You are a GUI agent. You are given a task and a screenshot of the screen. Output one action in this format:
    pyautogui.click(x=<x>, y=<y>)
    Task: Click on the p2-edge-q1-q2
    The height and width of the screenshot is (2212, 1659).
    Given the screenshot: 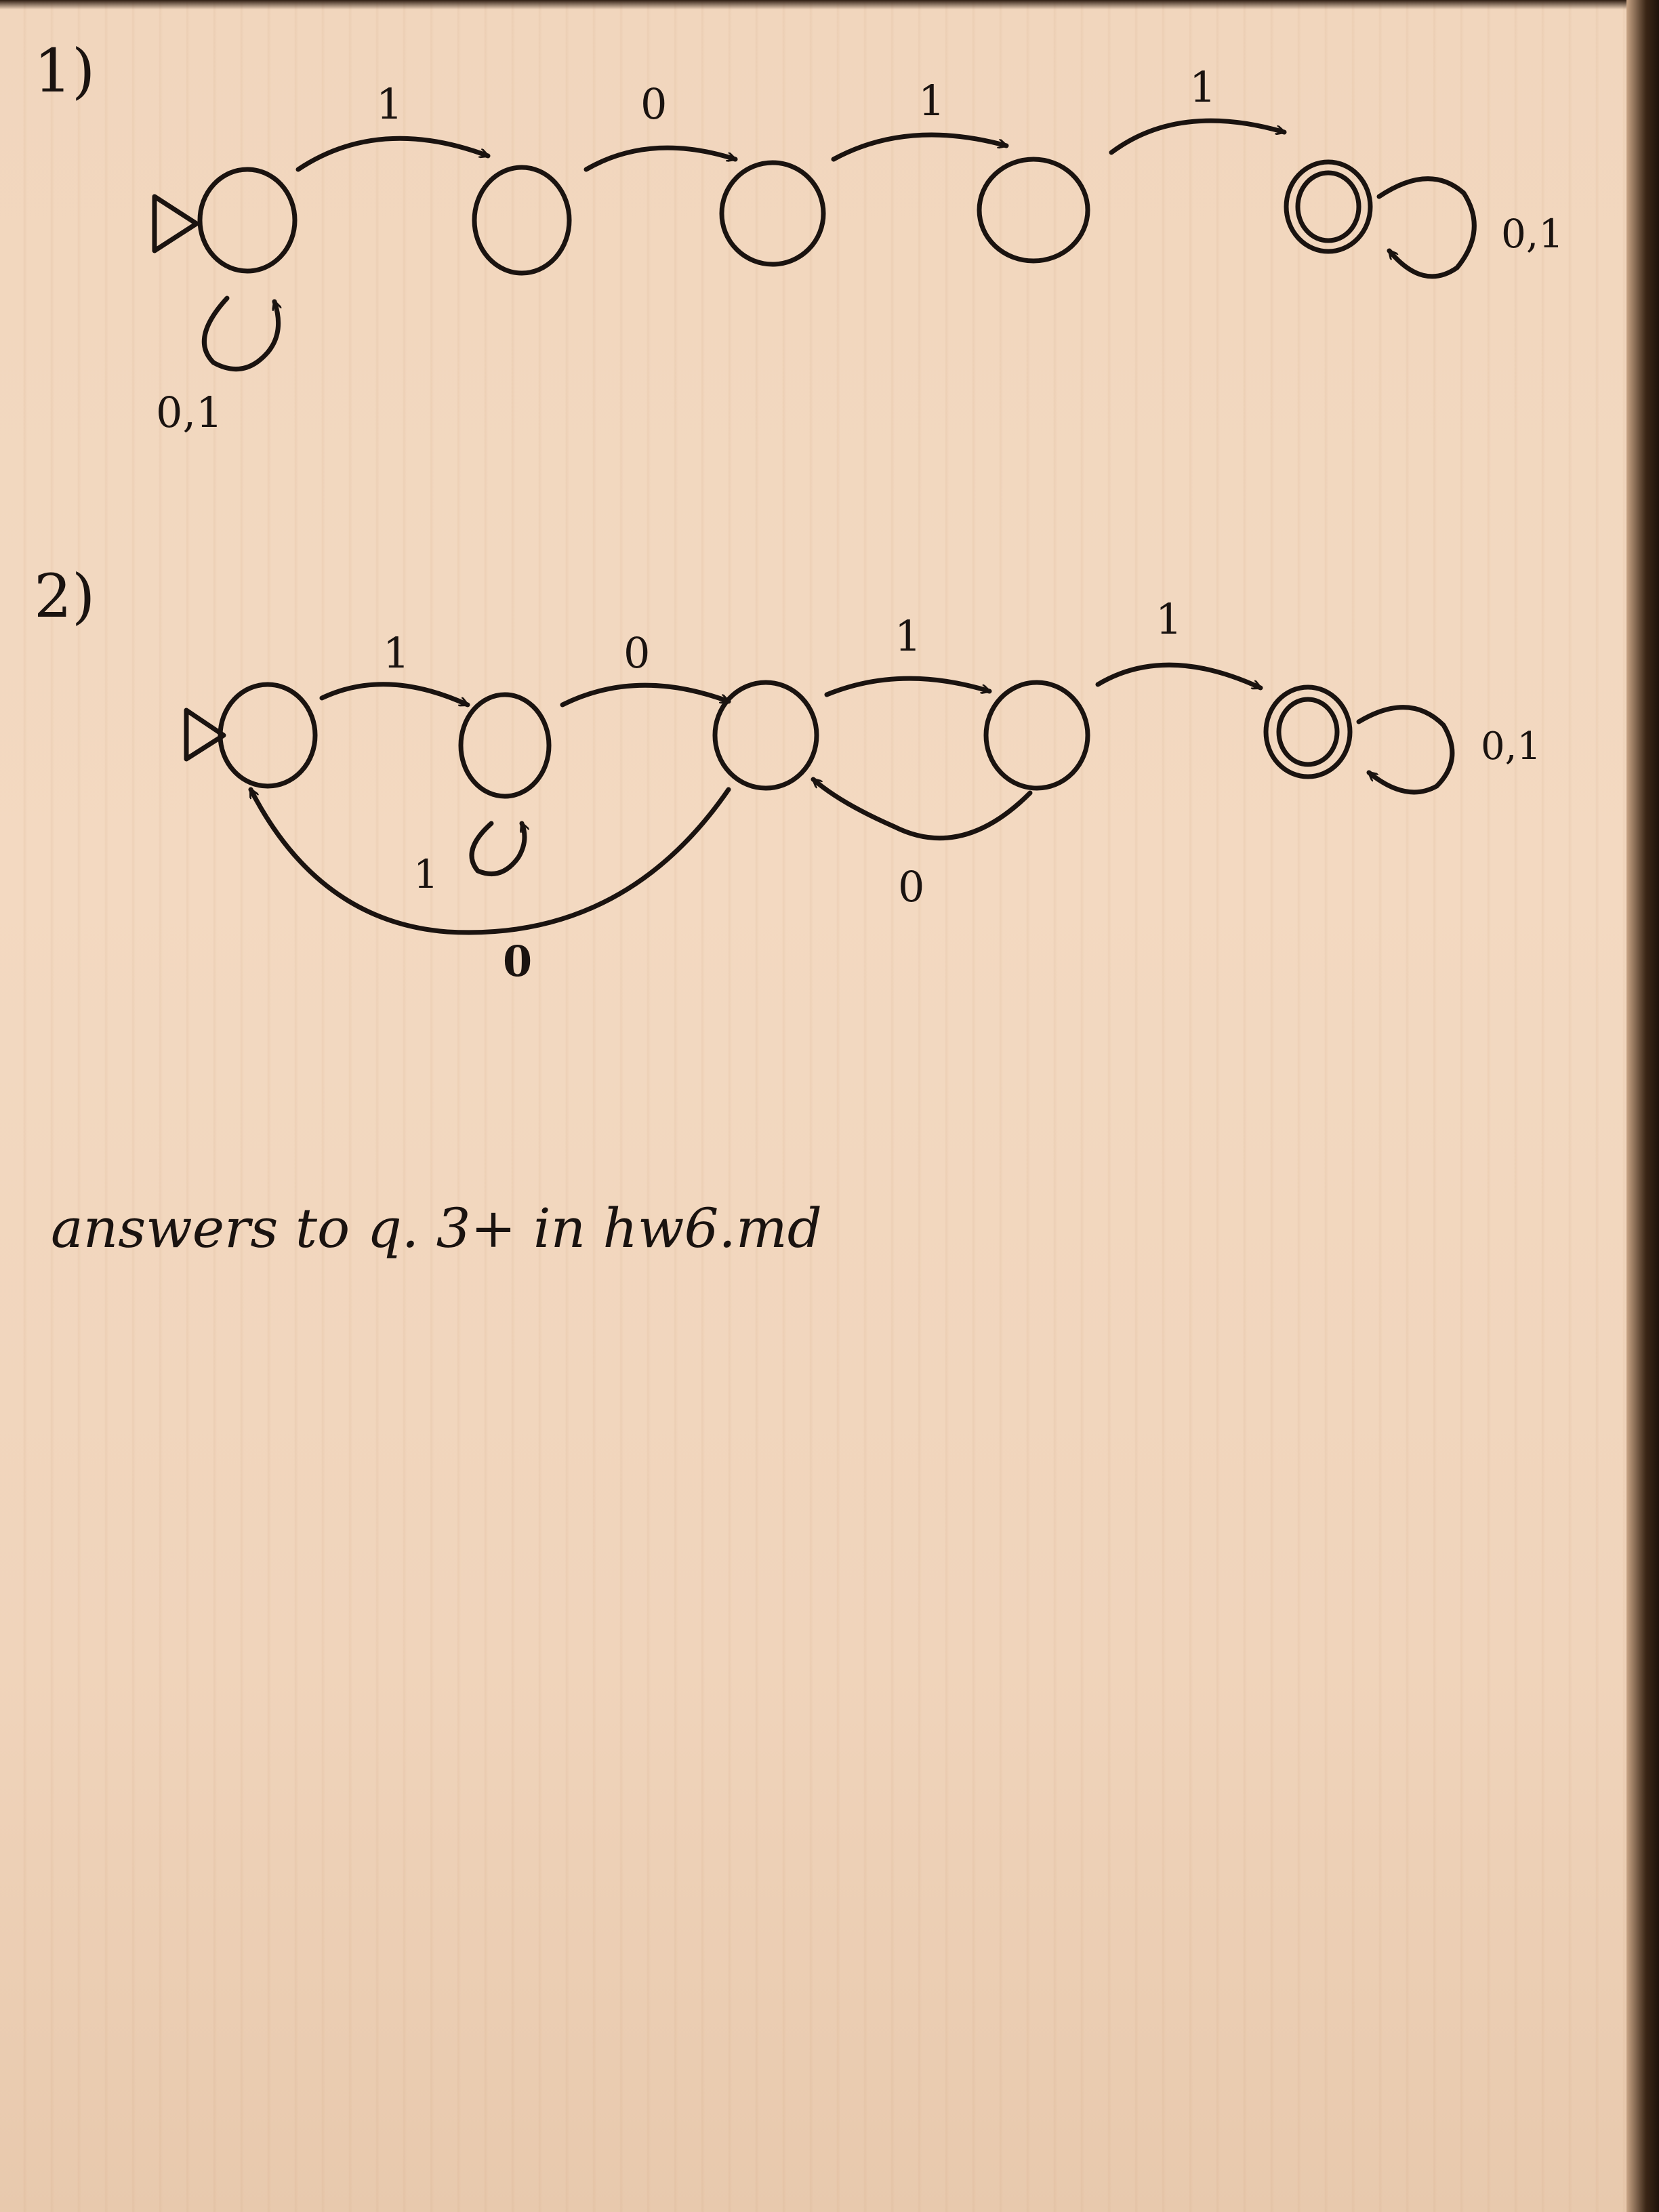 What is the action you would take?
    pyautogui.click(x=644, y=695)
    